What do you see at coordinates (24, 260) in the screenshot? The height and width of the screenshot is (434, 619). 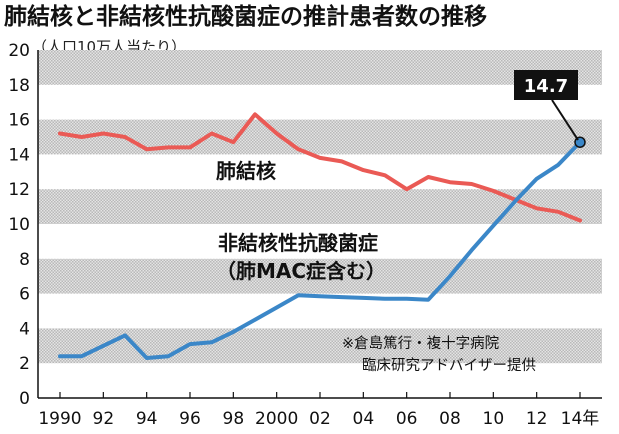 I see `y-tick-label: 8` at bounding box center [24, 260].